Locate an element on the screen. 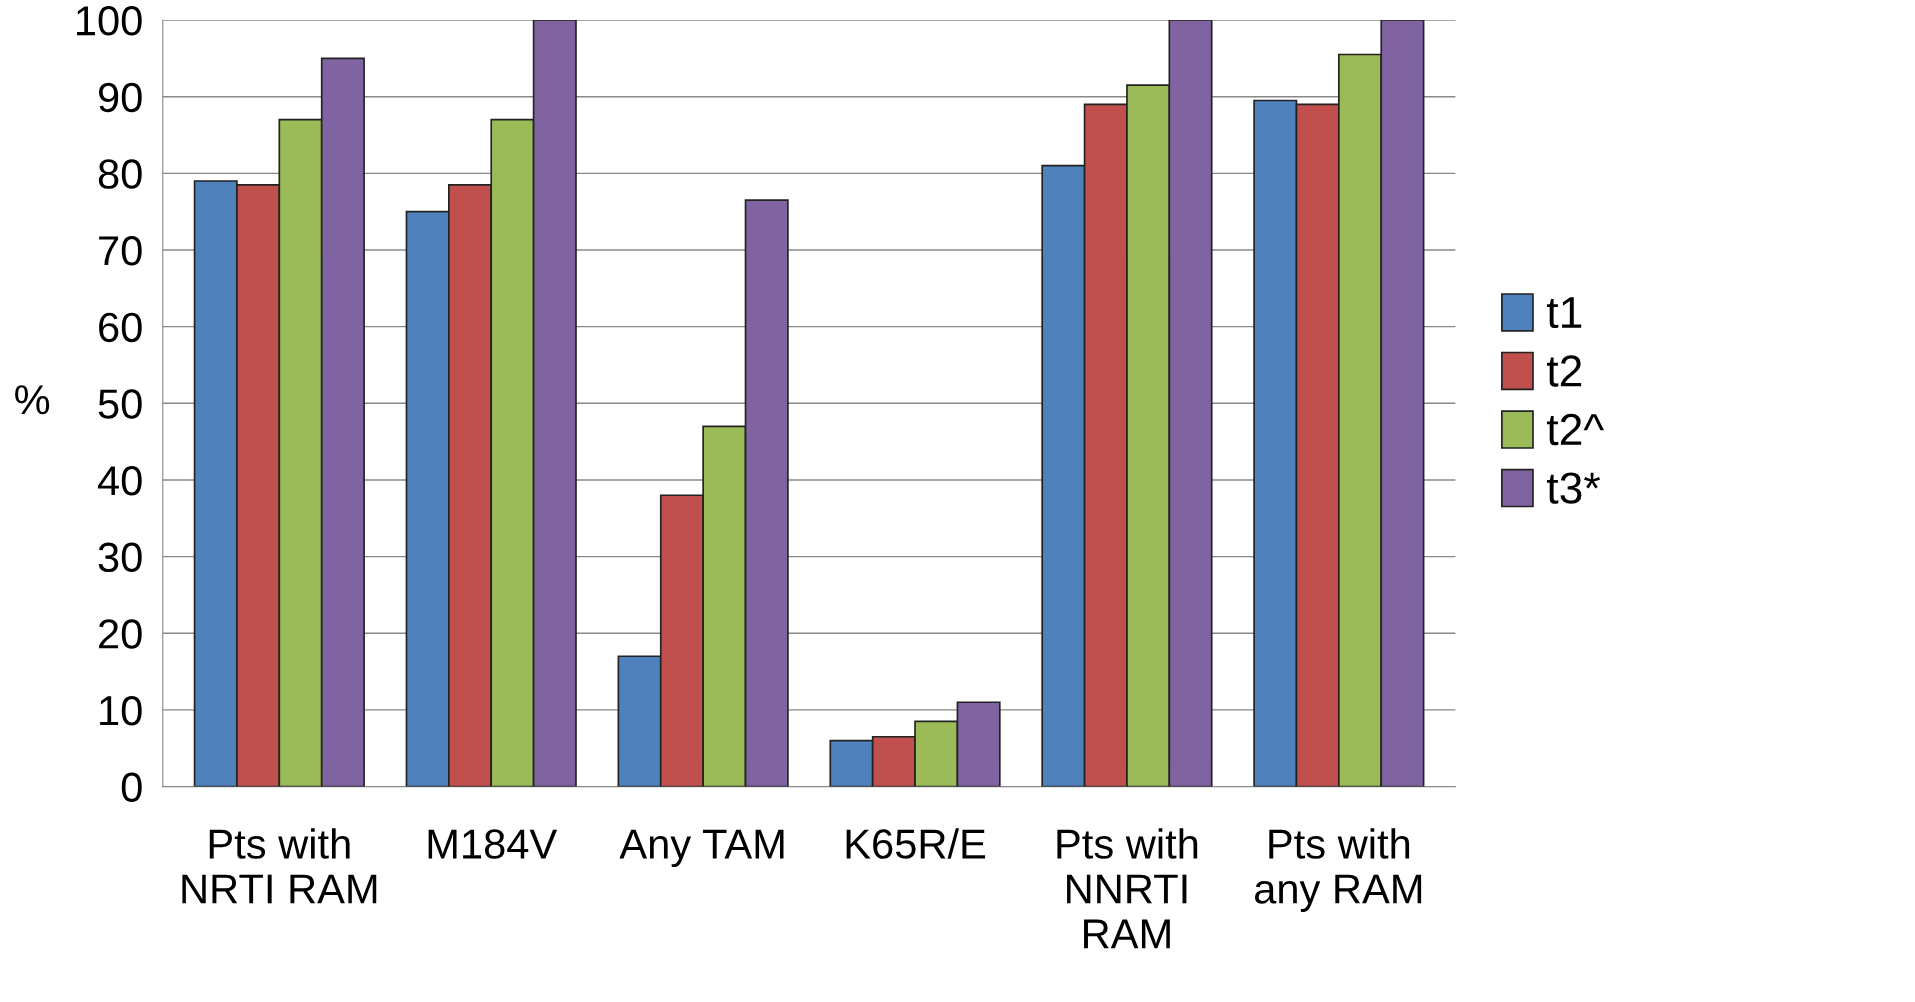 The width and height of the screenshot is (1915, 1002). legend-label: t3* is located at coordinates (1573, 488).